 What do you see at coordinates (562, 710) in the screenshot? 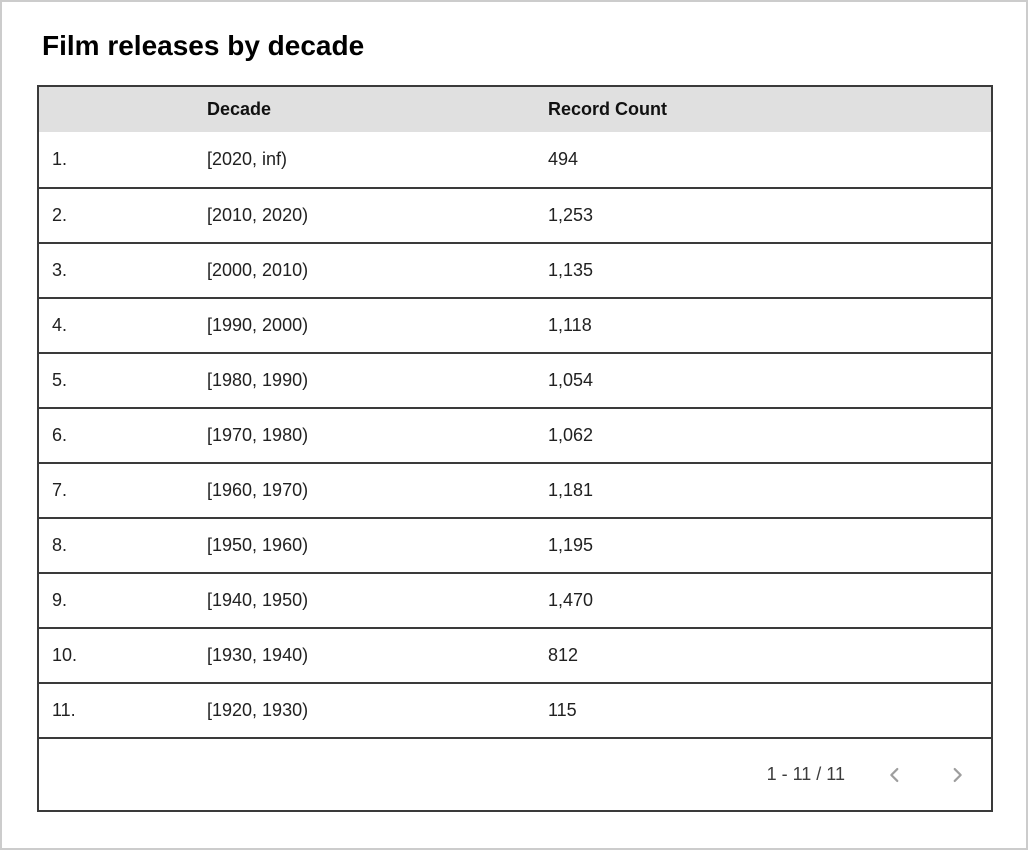
I see `row-record-count: 115` at bounding box center [562, 710].